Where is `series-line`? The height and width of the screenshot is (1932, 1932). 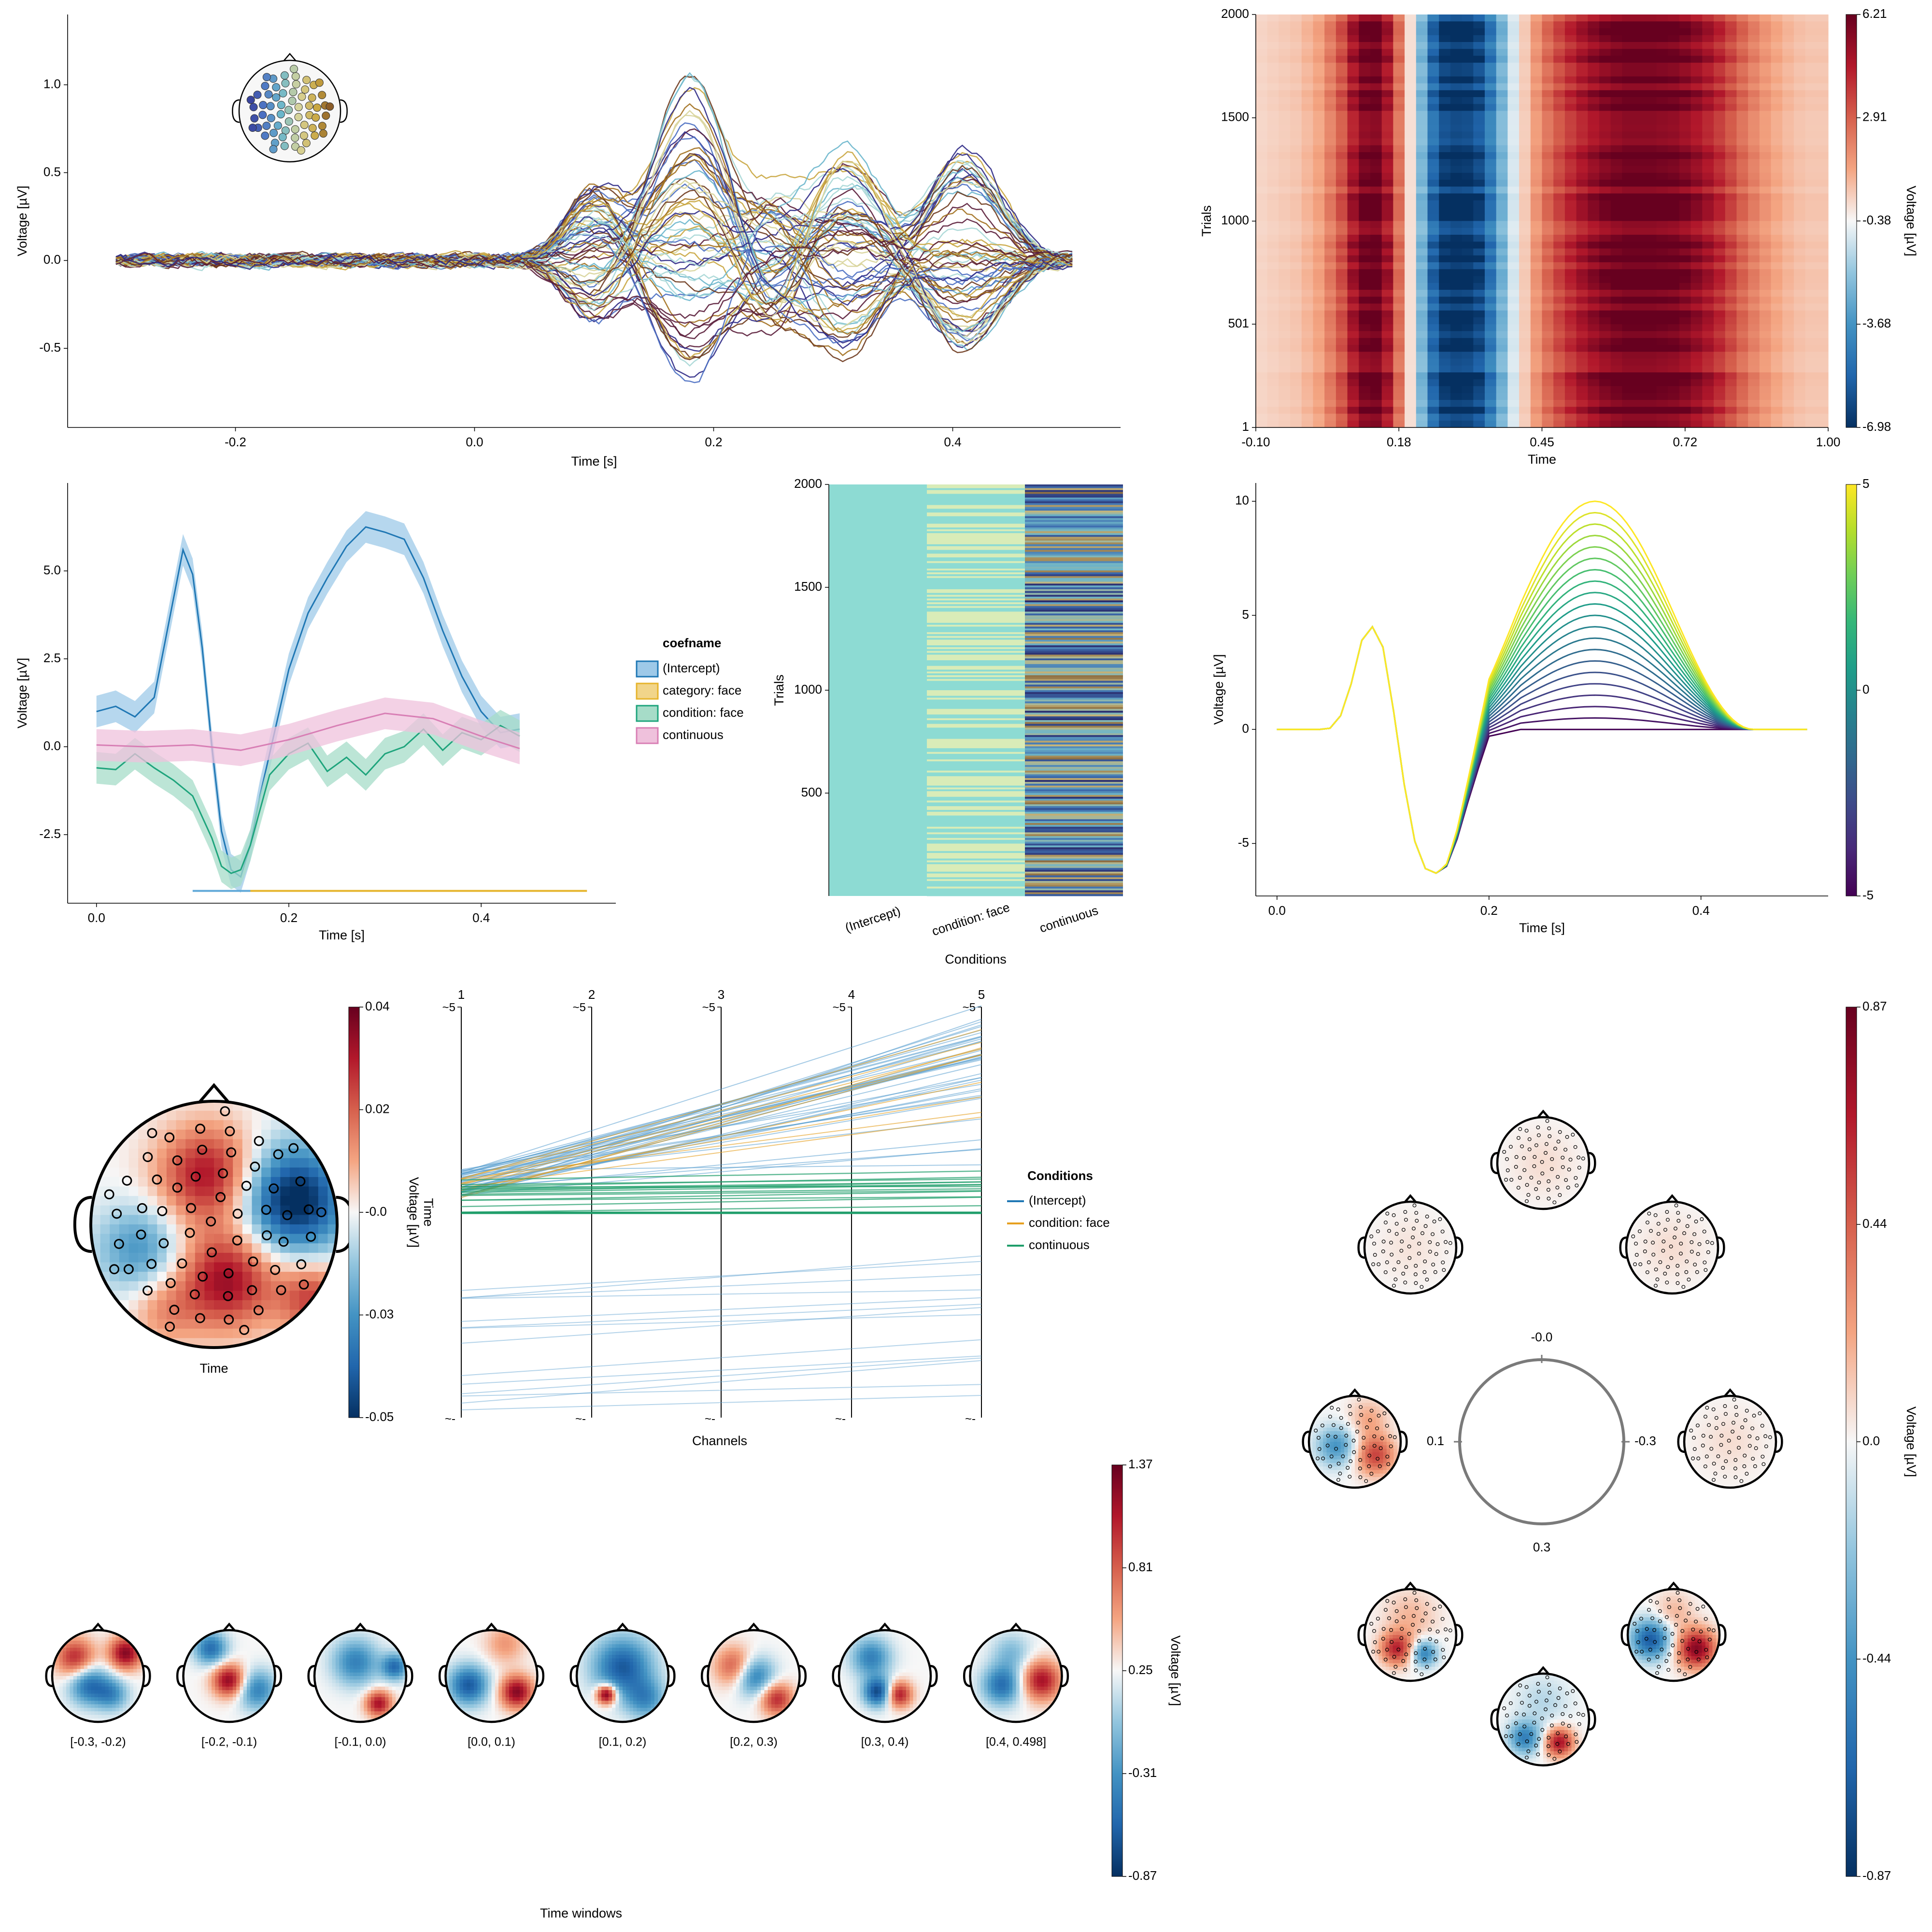
series-line is located at coordinates (1542, 710).